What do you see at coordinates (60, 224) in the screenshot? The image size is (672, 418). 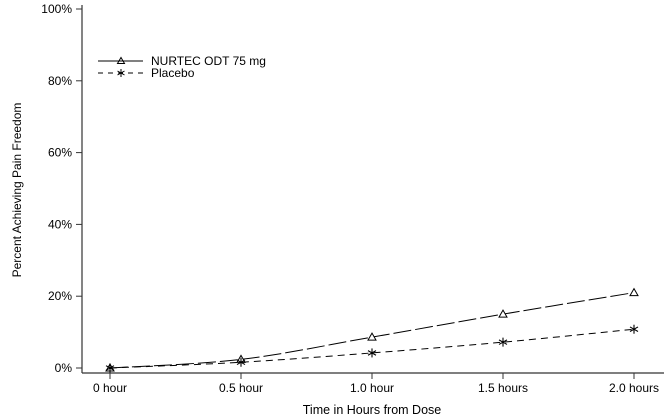 I see `y-tick-label: 40%` at bounding box center [60, 224].